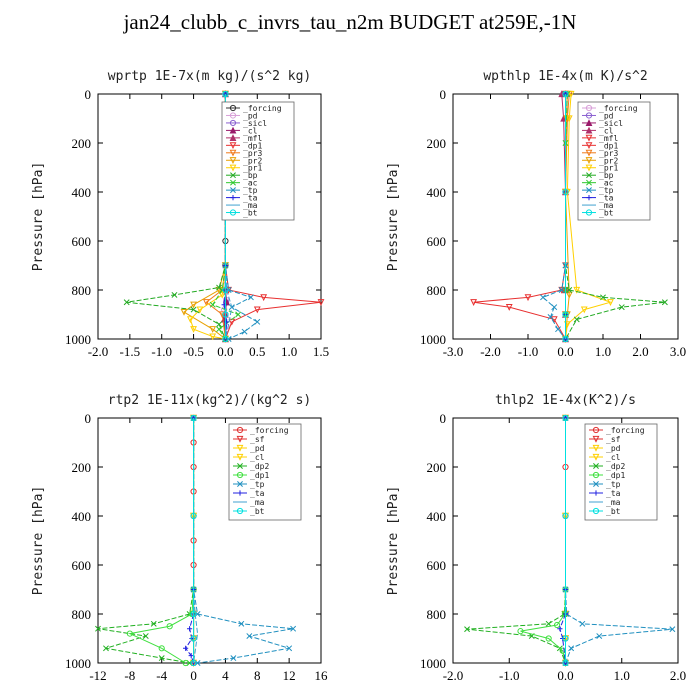 Image resolution: width=700 pixels, height=700 pixels. Describe the element at coordinates (322, 675) in the screenshot. I see `x-tick-label: 16` at that location.